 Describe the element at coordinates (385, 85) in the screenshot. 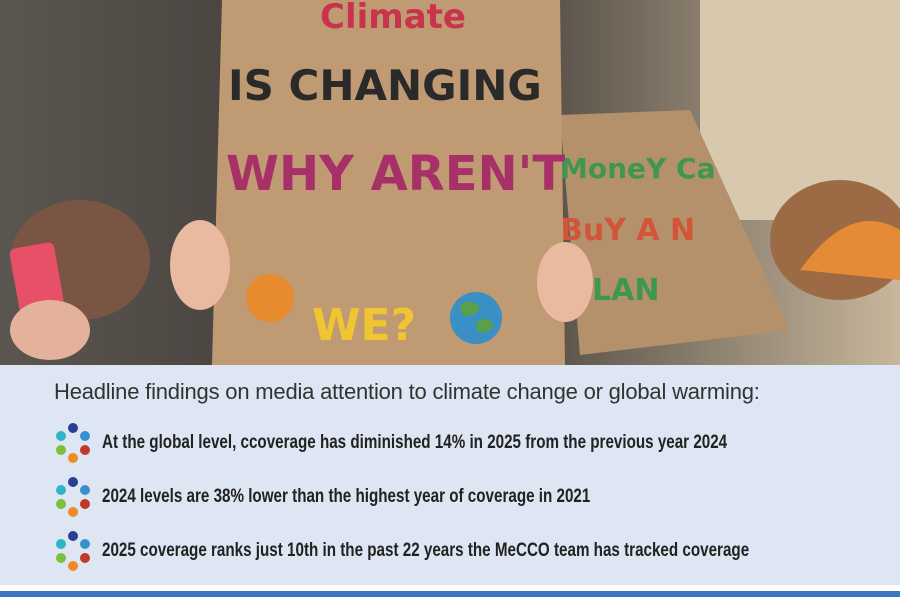

I see `sign-text: IS CHANGING` at that location.